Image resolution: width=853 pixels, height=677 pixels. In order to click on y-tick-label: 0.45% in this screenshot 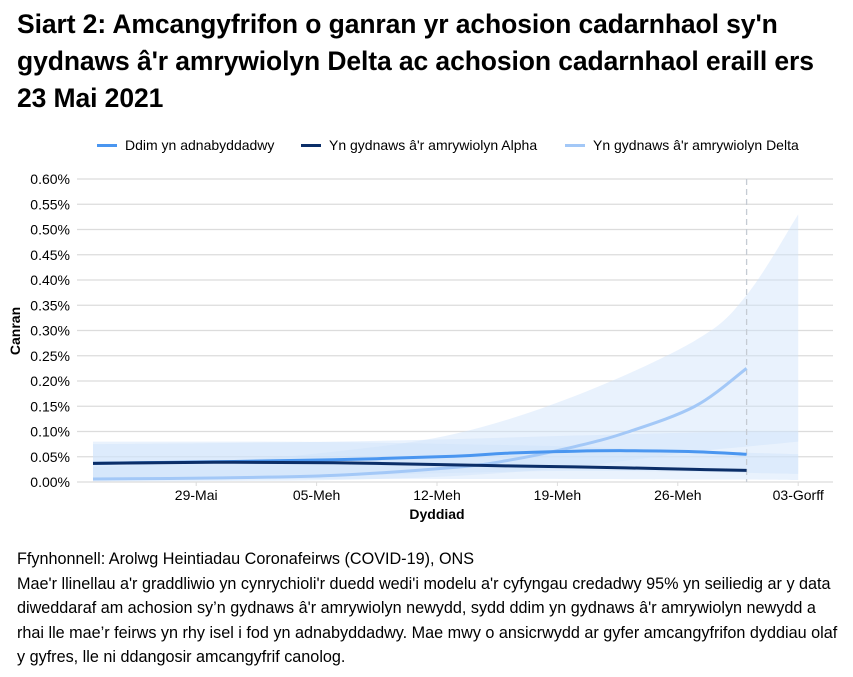, I will do `click(50, 255)`.